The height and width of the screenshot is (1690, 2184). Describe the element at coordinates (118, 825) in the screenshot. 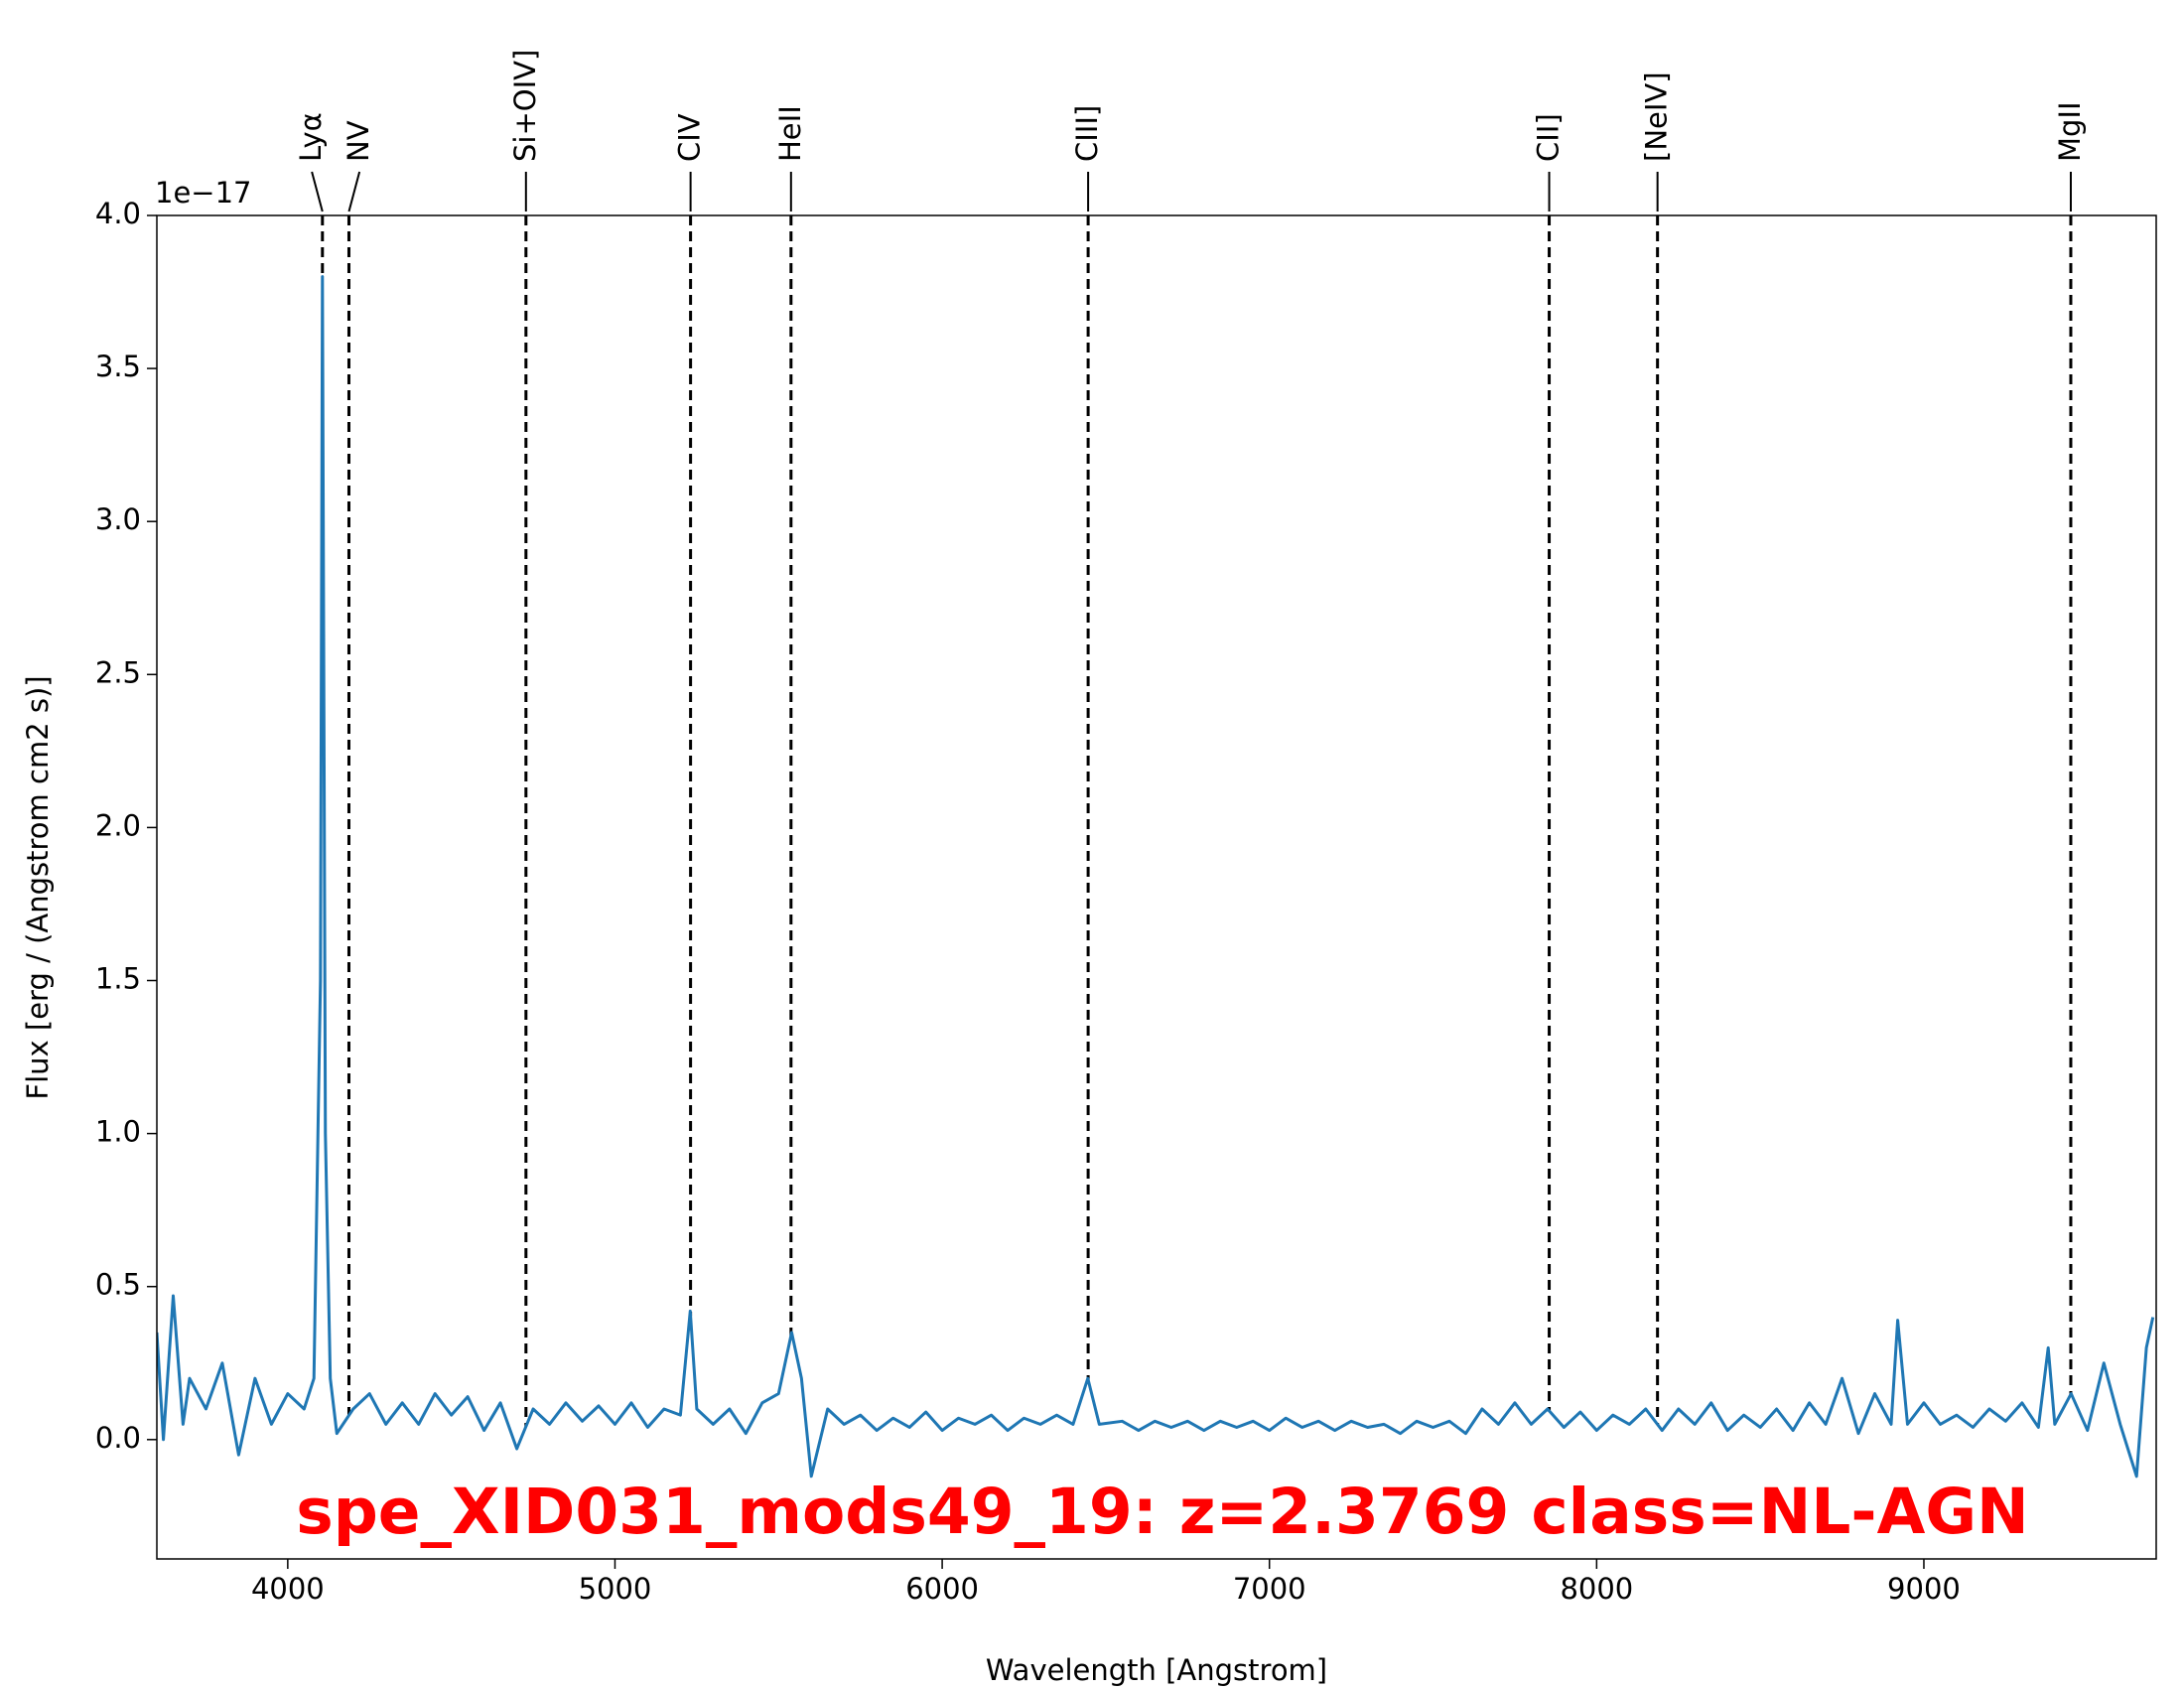

I see `y-tick-label: 2.0` at that location.